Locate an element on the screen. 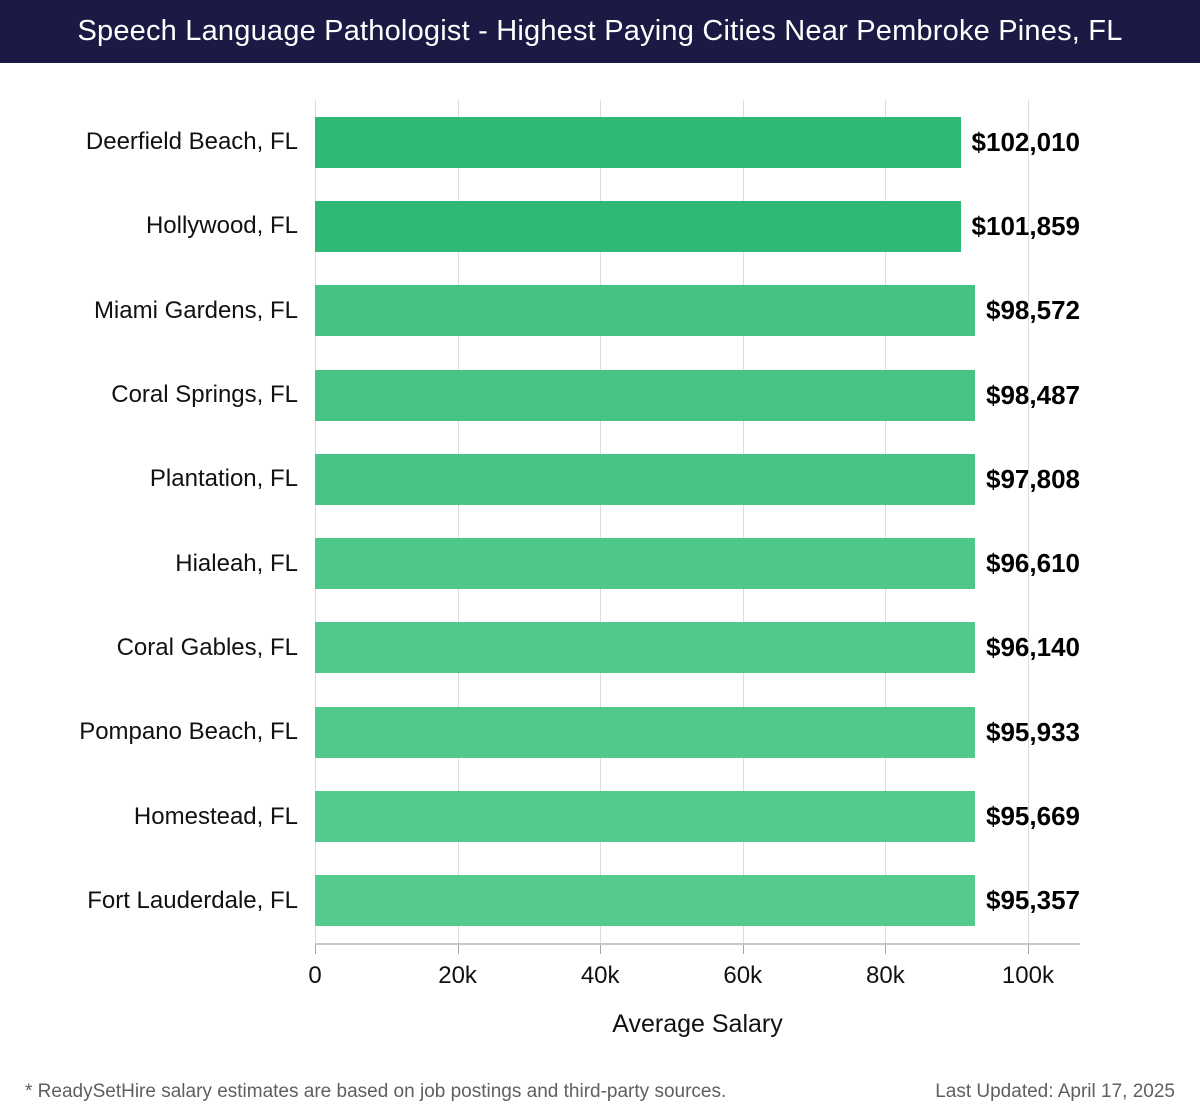 Image resolution: width=1200 pixels, height=1120 pixels. value-label: $95,357 is located at coordinates (1033, 900).